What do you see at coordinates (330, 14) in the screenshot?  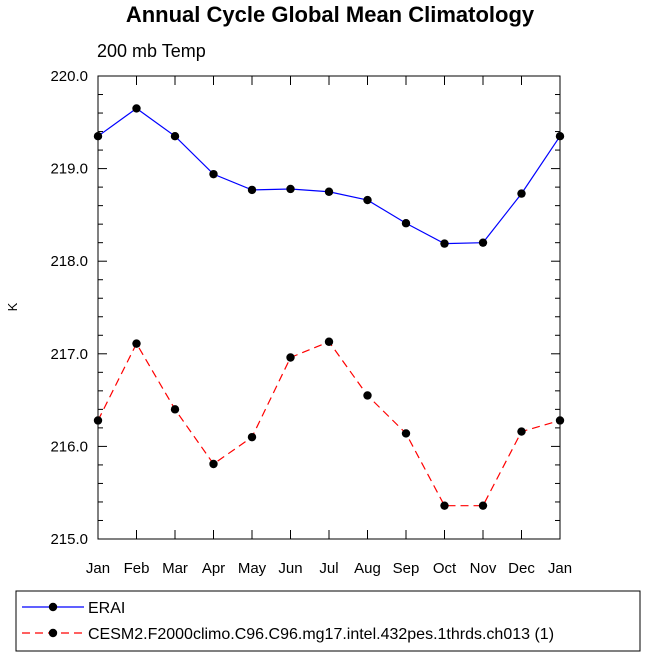 I see `chart-title: Annual Cycle Global Mean Climatology` at bounding box center [330, 14].